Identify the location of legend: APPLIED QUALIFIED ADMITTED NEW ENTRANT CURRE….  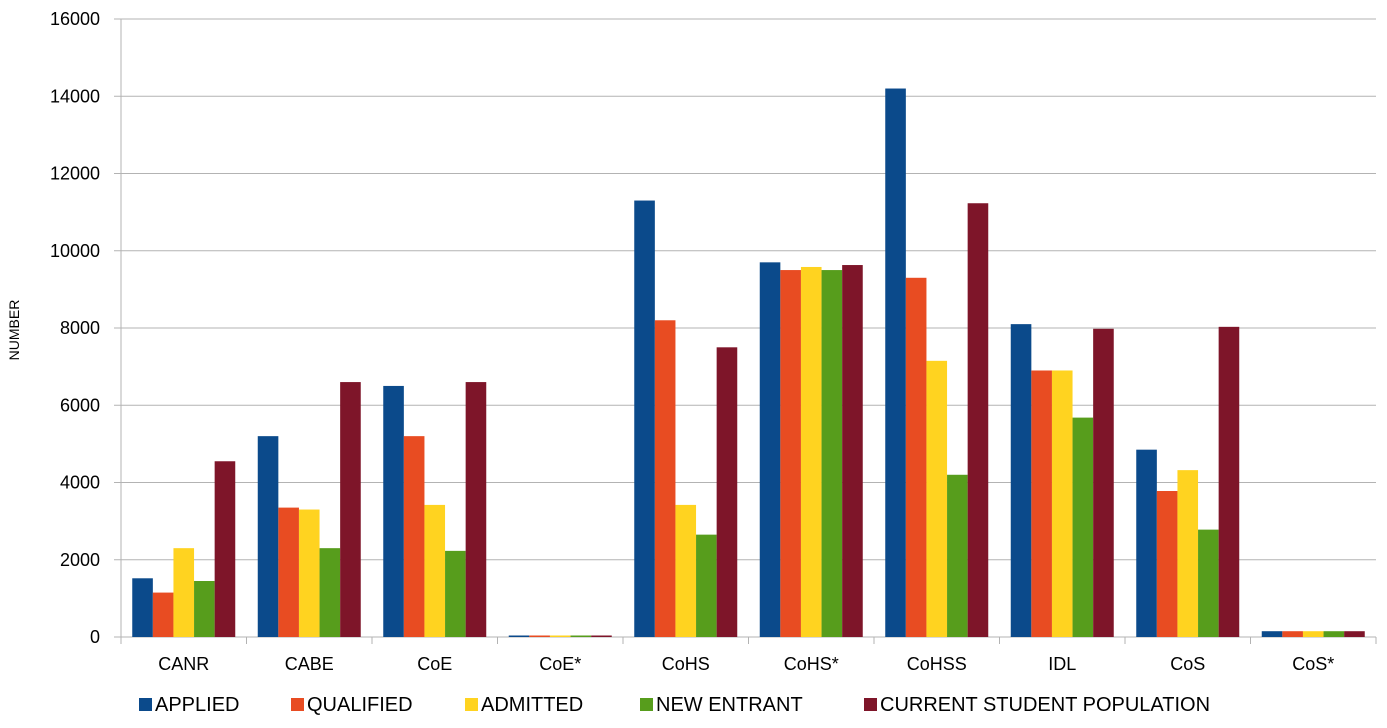
(674, 705).